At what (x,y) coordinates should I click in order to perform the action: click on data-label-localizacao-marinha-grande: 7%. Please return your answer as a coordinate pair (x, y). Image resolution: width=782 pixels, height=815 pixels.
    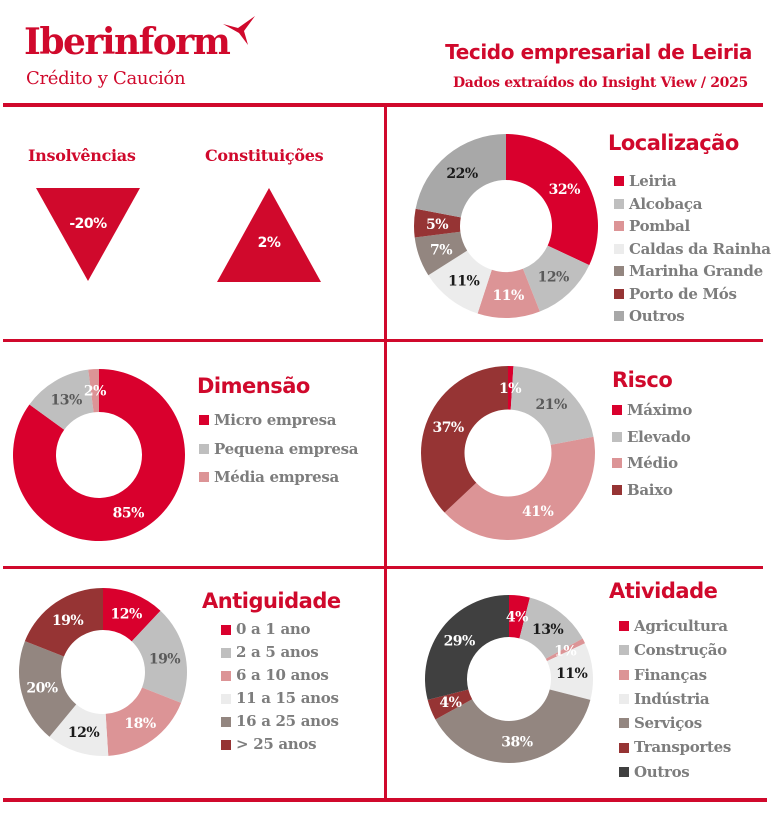
    Looking at the image, I should click on (441, 250).